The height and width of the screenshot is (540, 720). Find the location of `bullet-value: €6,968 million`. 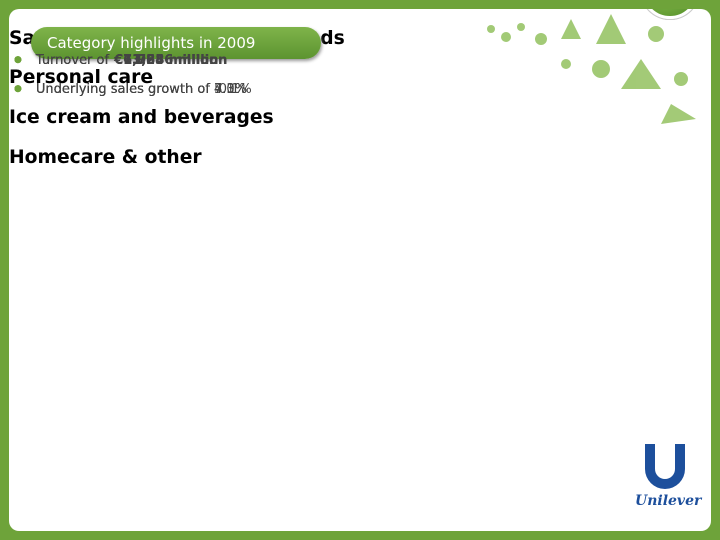

bullet-value: €6,968 million is located at coordinates (166, 60).